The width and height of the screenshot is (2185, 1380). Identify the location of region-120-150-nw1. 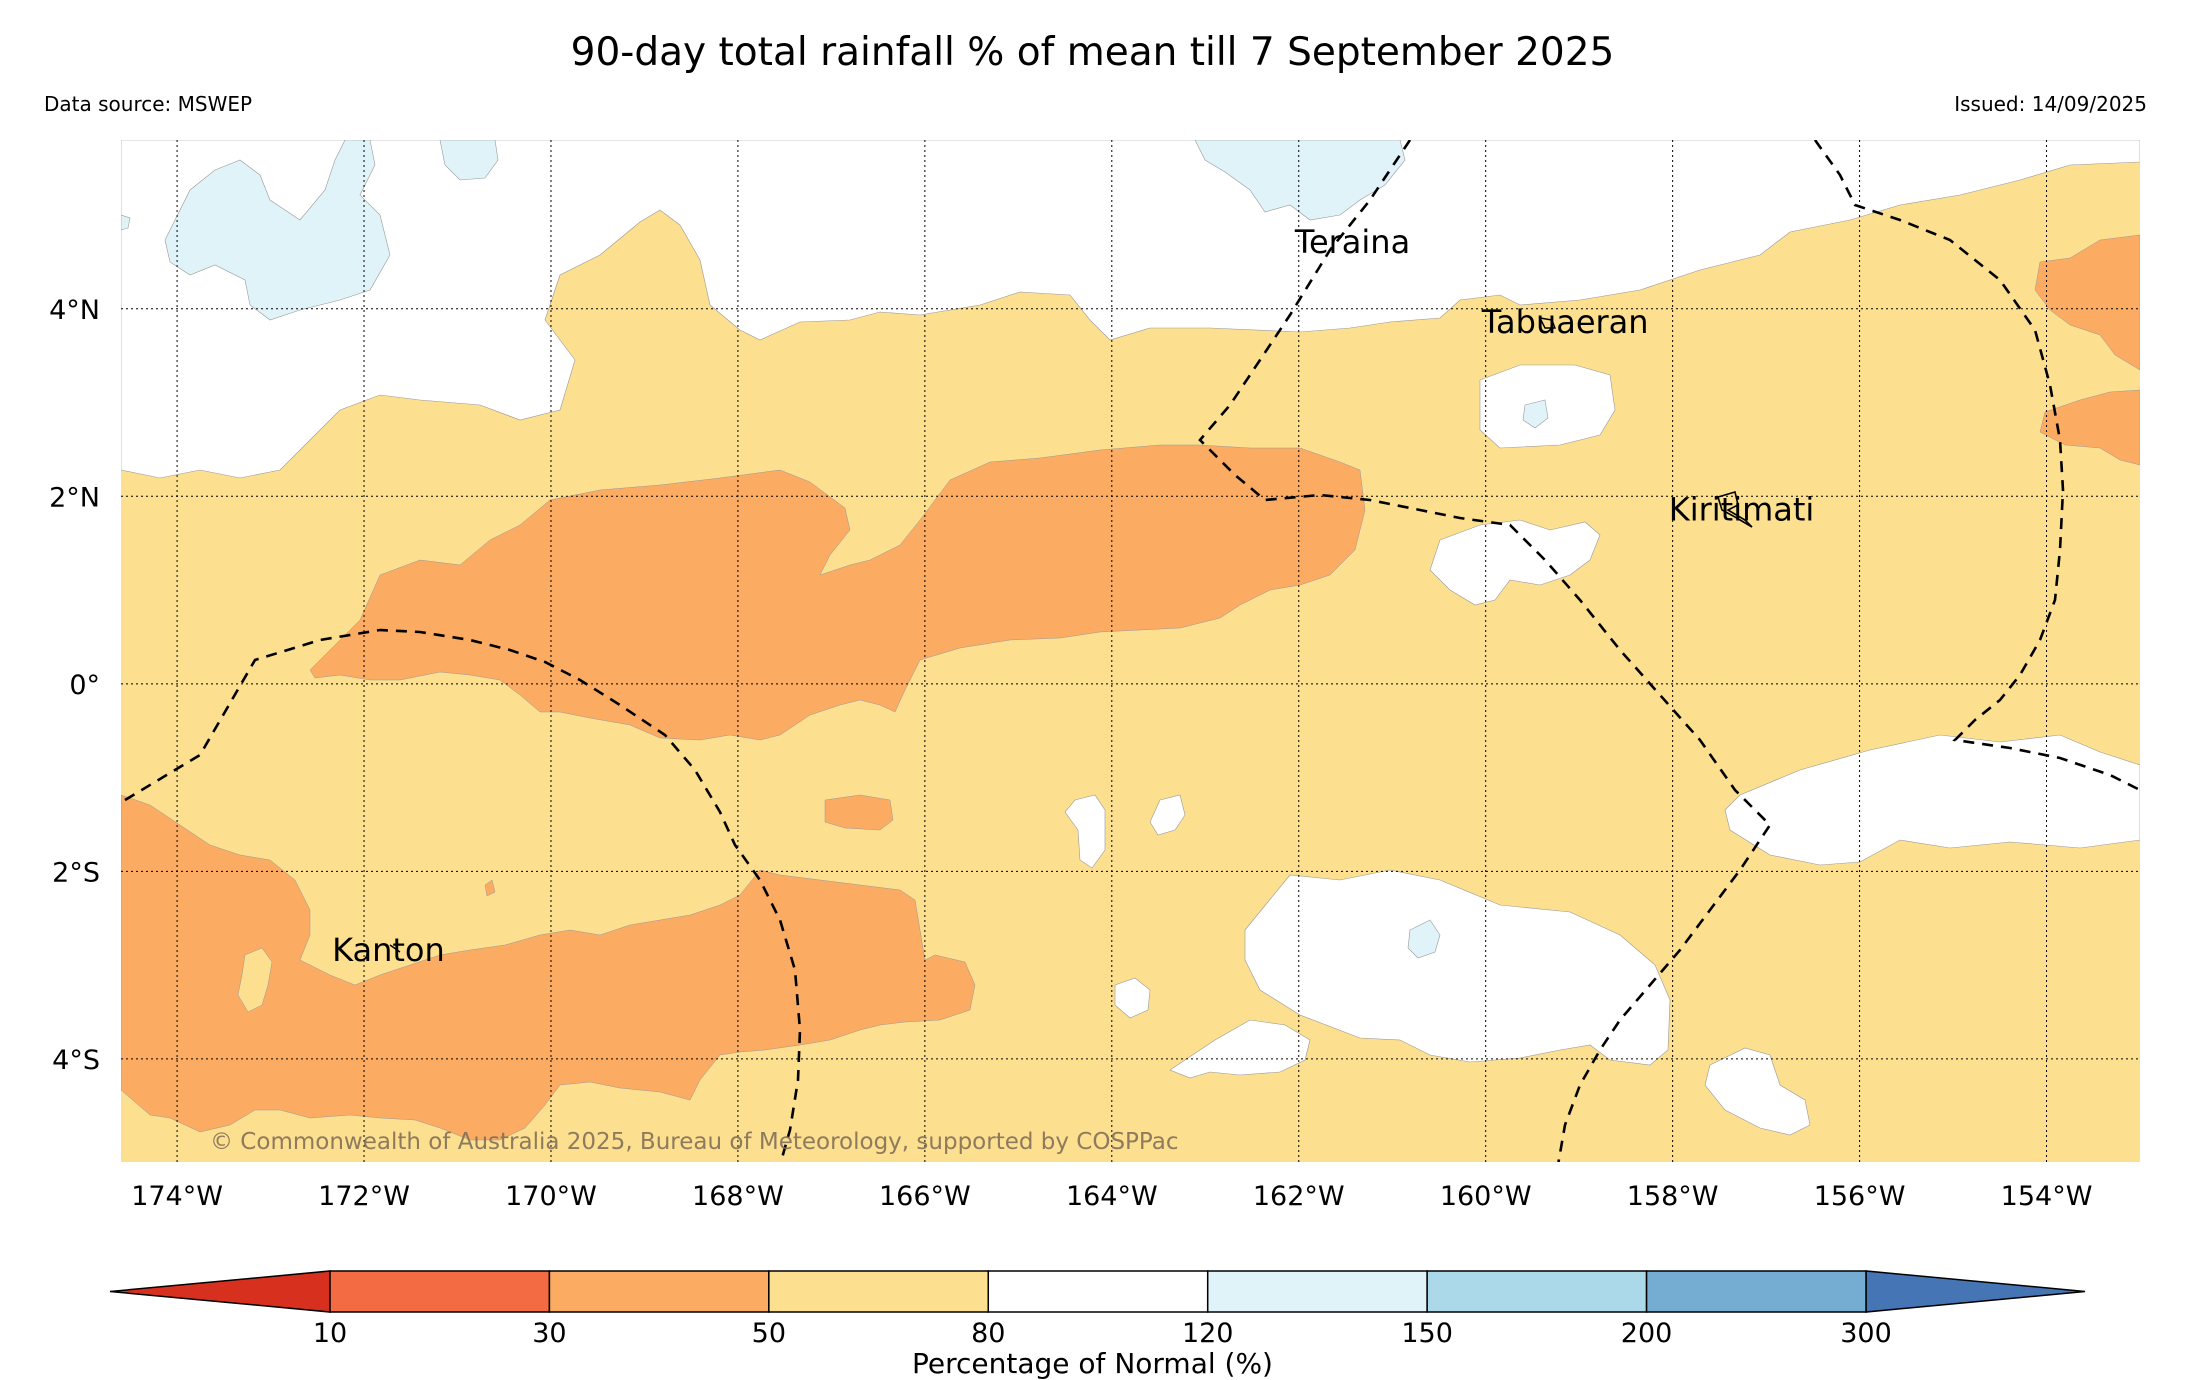
(277, 230).